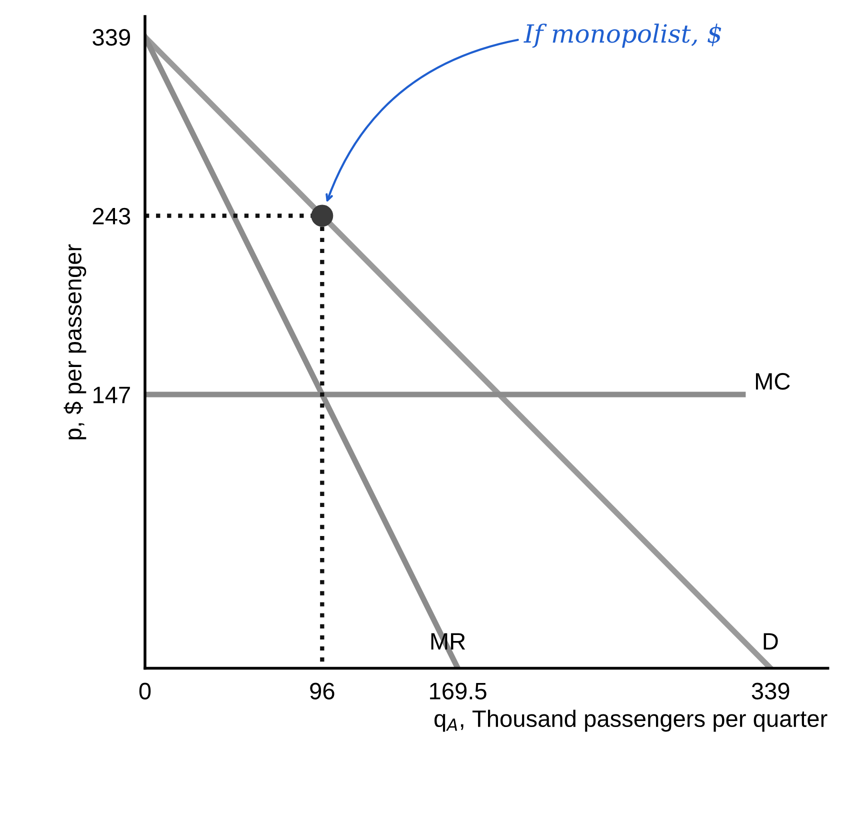 Image resolution: width=843 pixels, height=825 pixels. Describe the element at coordinates (111, 37) in the screenshot. I see `y-tick-label: 339` at that location.